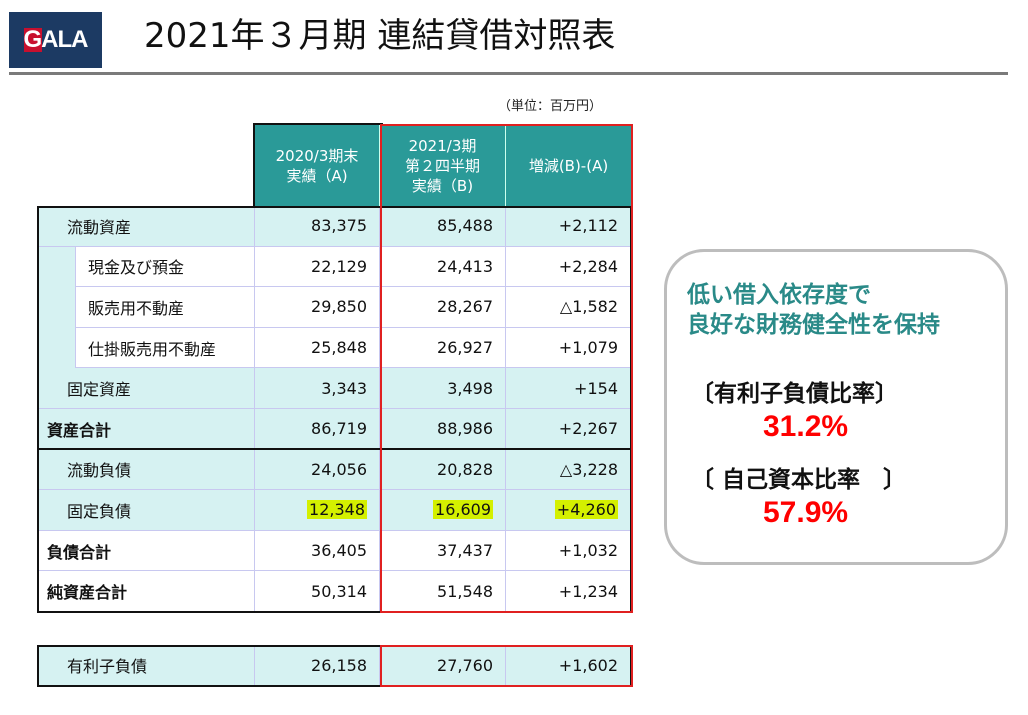  I want to click on table-row: 固定負債 12,348 16,609 +4,260, so click(334, 510).